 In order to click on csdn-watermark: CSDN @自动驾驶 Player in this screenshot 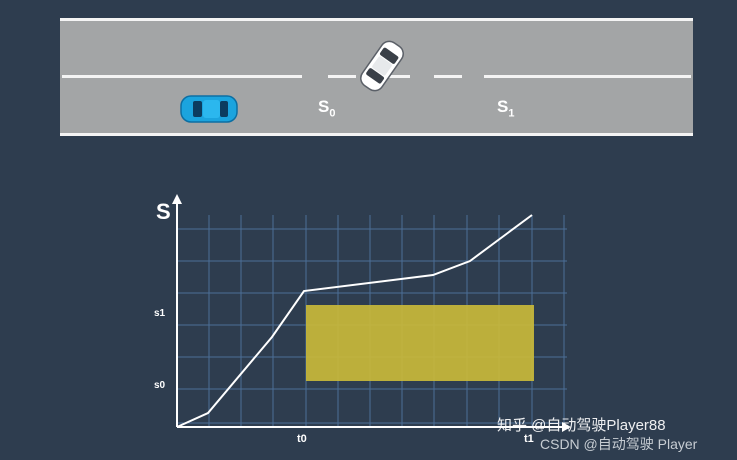, I will do `click(619, 444)`.